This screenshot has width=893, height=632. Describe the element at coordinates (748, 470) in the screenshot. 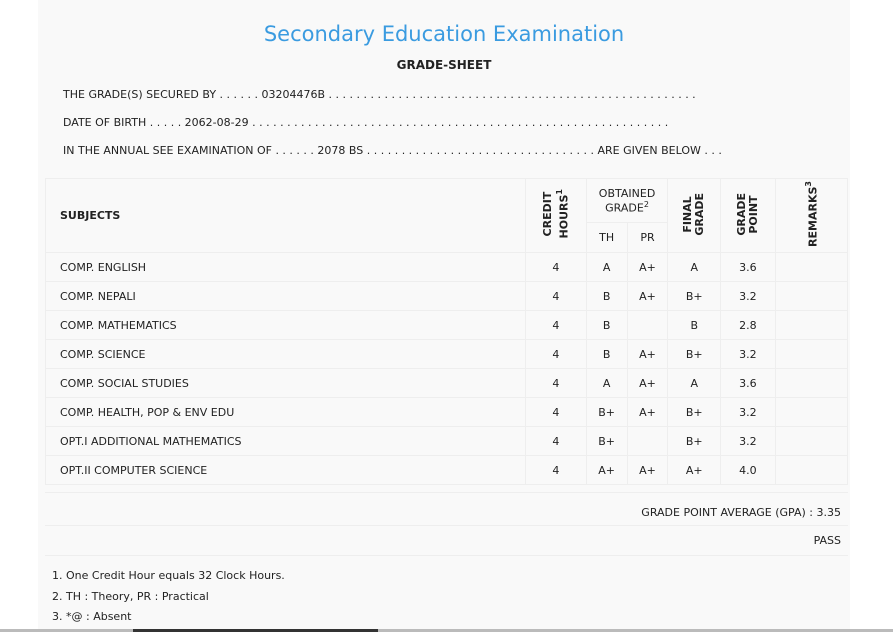

I see `cell-gp: 4.0` at that location.